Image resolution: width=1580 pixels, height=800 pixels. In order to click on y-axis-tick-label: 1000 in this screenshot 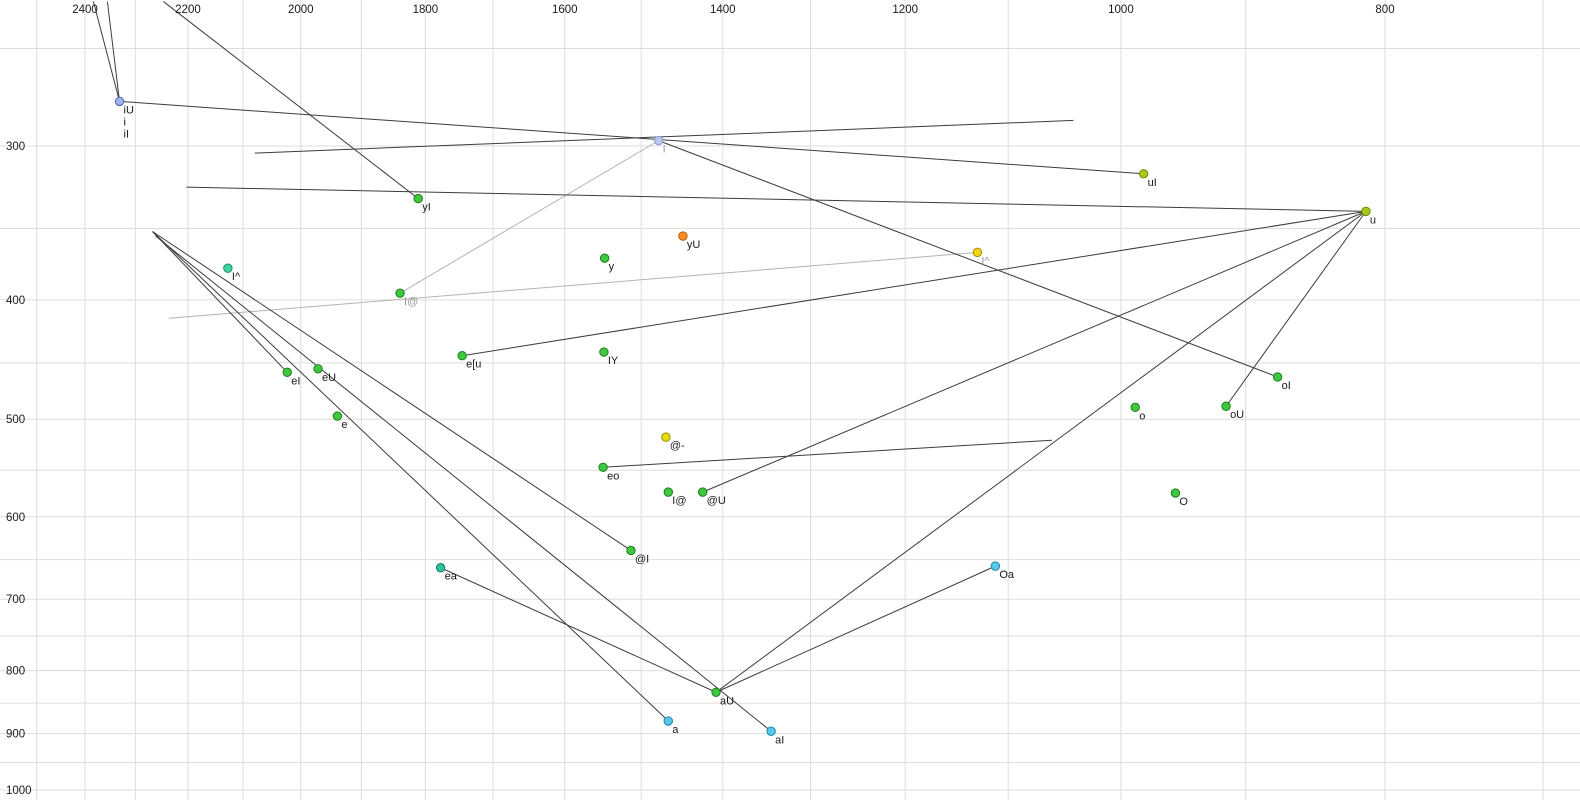, I will do `click(19, 791)`.